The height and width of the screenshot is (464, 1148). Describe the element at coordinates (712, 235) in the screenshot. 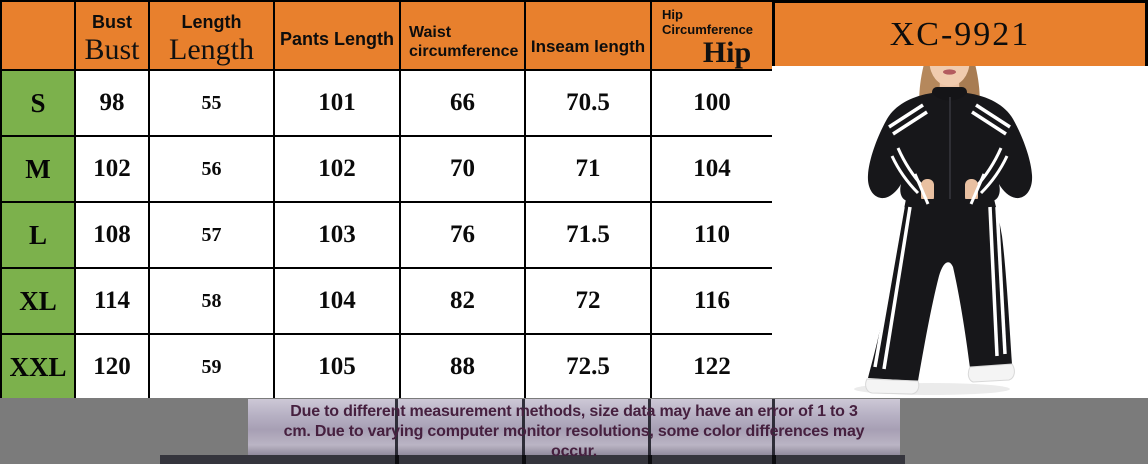

I see `table-cell: 110` at that location.